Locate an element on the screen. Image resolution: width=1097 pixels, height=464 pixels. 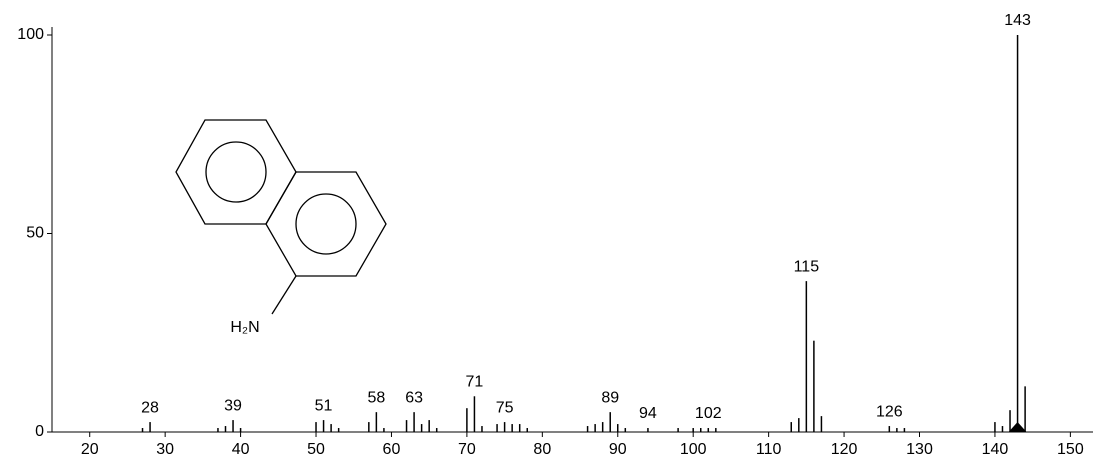
structure is located at coordinates (281, 217).